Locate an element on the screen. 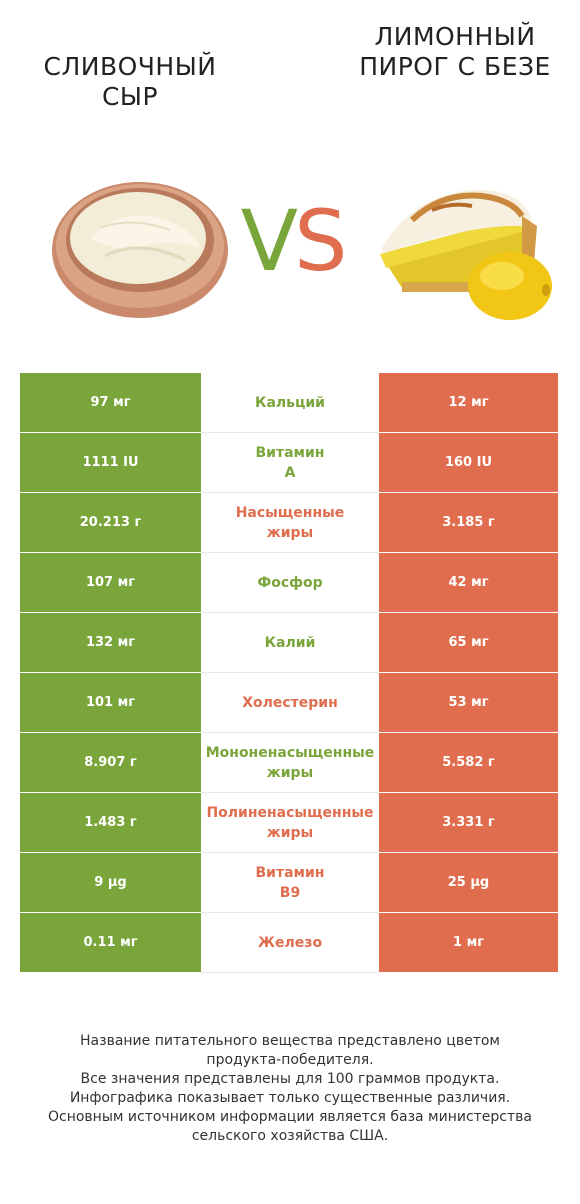 The image size is (580, 1204). nutrient-name: Насыщенные жиры is located at coordinates (290, 522).